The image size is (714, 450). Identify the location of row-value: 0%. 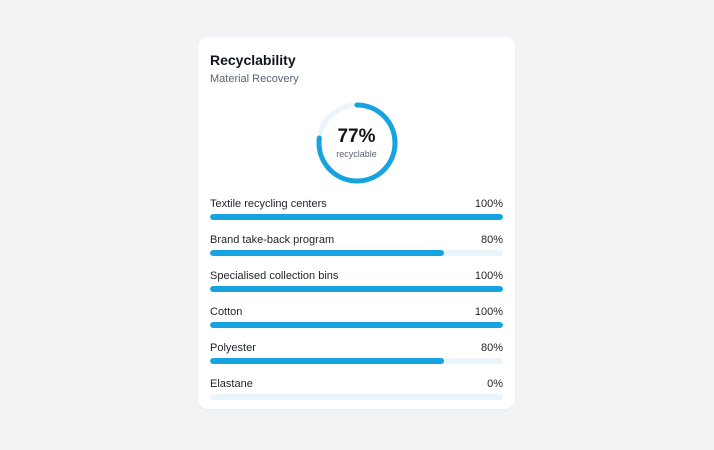
(495, 384).